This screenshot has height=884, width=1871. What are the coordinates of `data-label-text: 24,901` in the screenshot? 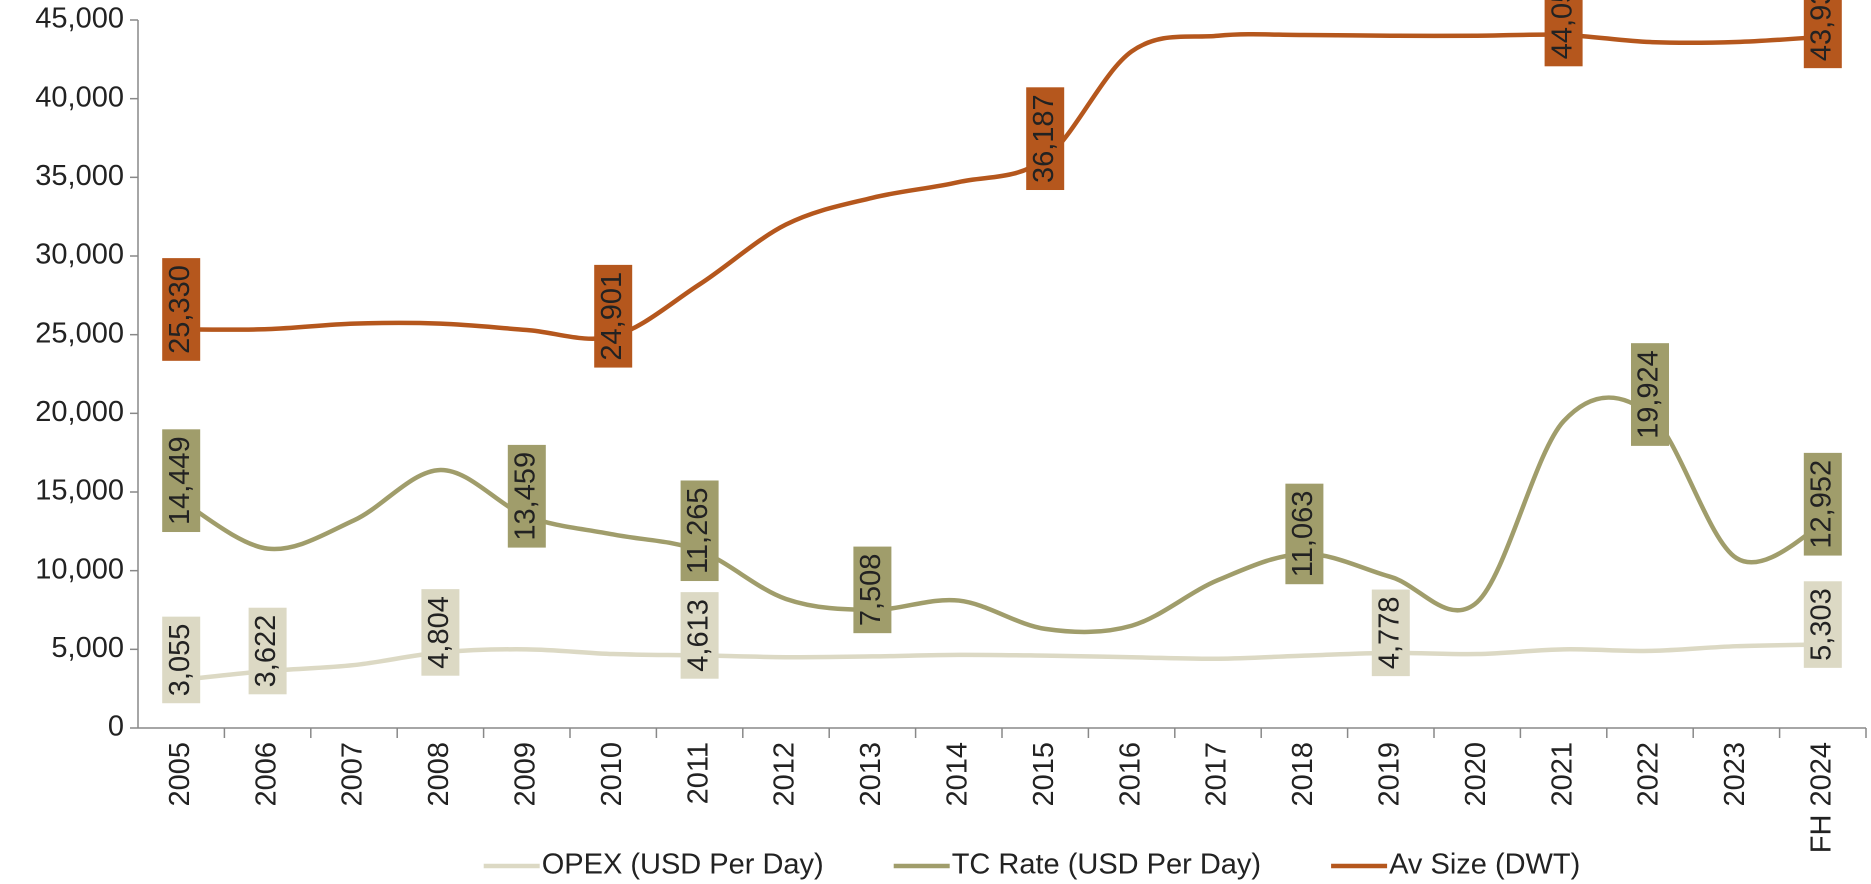 It's located at (612, 316).